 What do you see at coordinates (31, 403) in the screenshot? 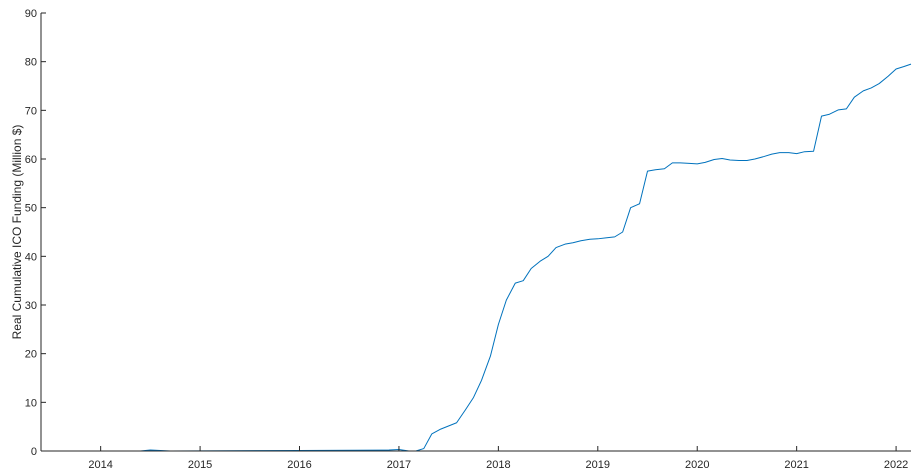
I see `y-tick-label: 10` at bounding box center [31, 403].